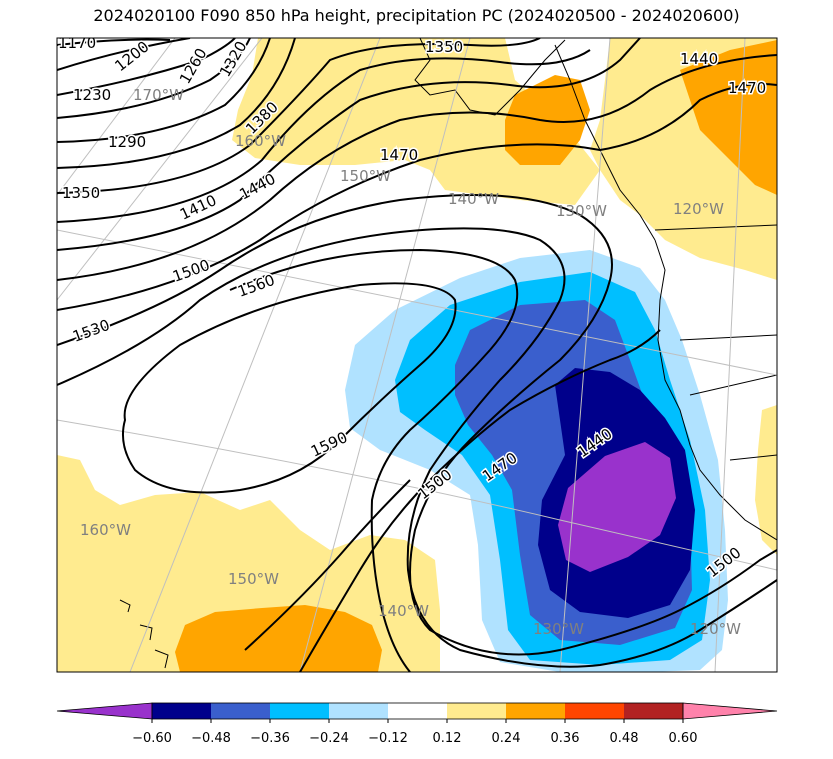 Image resolution: width=833 pixels, height=759 pixels. I want to click on label-130w-bottom: 130°W, so click(558, 629).